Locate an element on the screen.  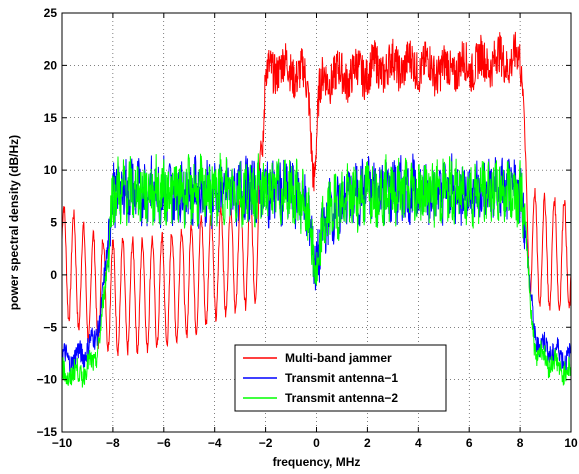
x-tick-label: −2 is located at coordinates (266, 443).